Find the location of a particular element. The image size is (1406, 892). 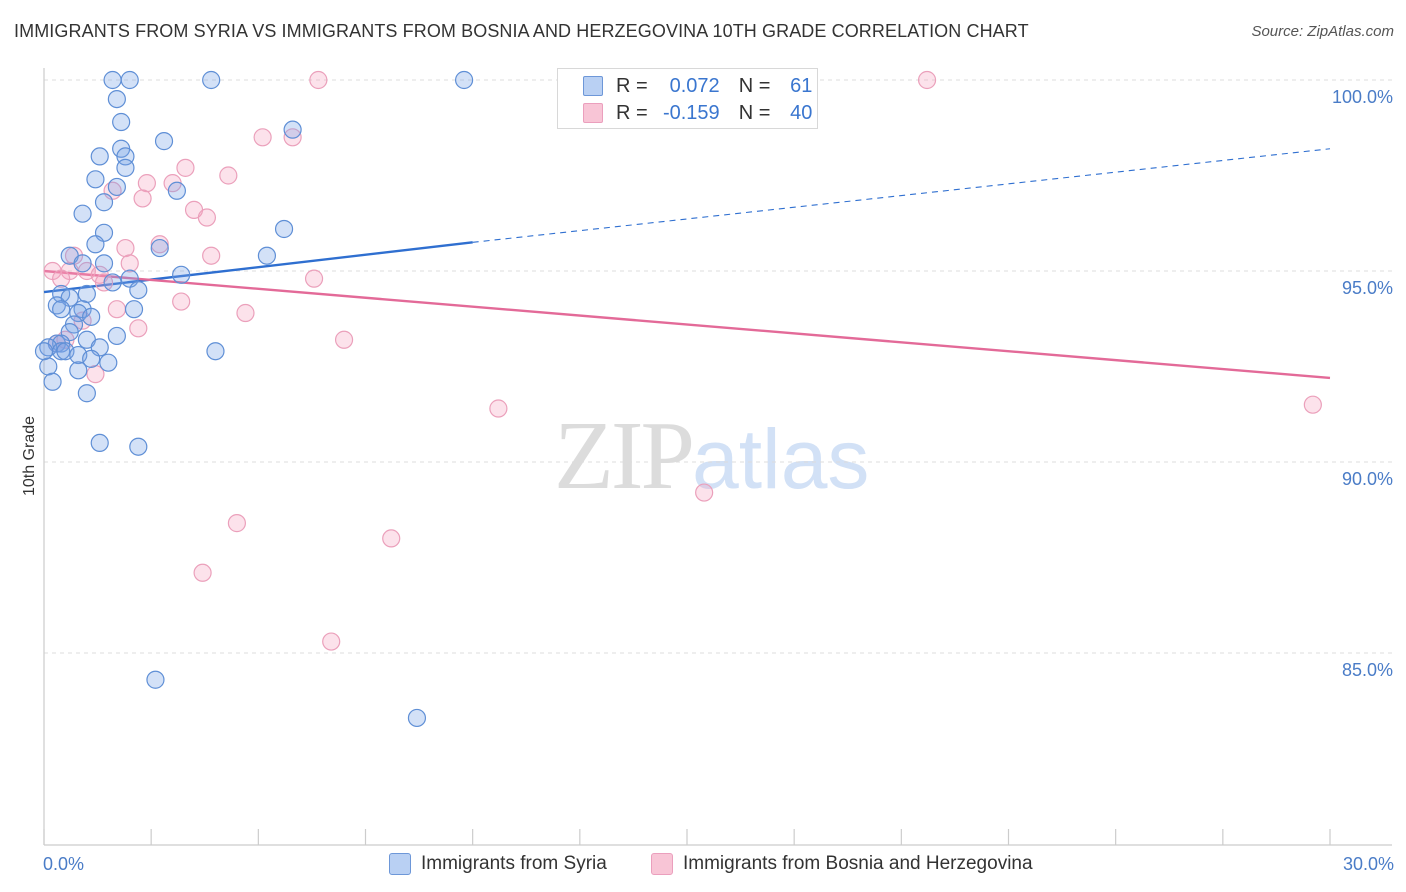

y-tick-label: 95.0% is located at coordinates (1367, 288).